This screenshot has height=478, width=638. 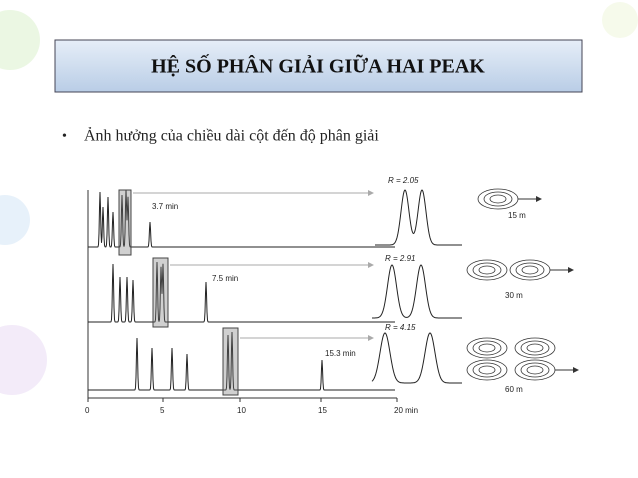 I want to click on x-tick-label: 20 min, so click(x=406, y=410).